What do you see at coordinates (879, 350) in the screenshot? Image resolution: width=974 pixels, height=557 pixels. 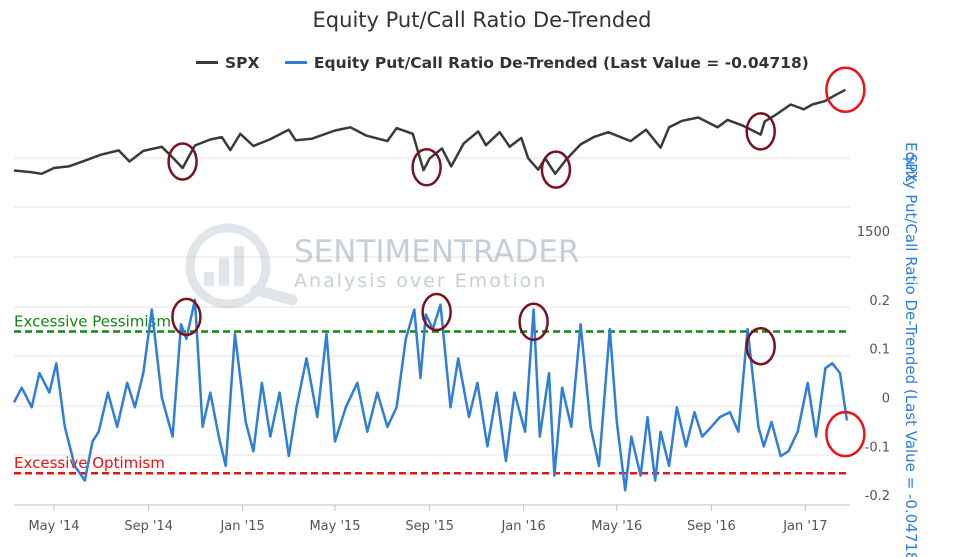 I see `ratio-tick-label-3: 0.1` at bounding box center [879, 350].